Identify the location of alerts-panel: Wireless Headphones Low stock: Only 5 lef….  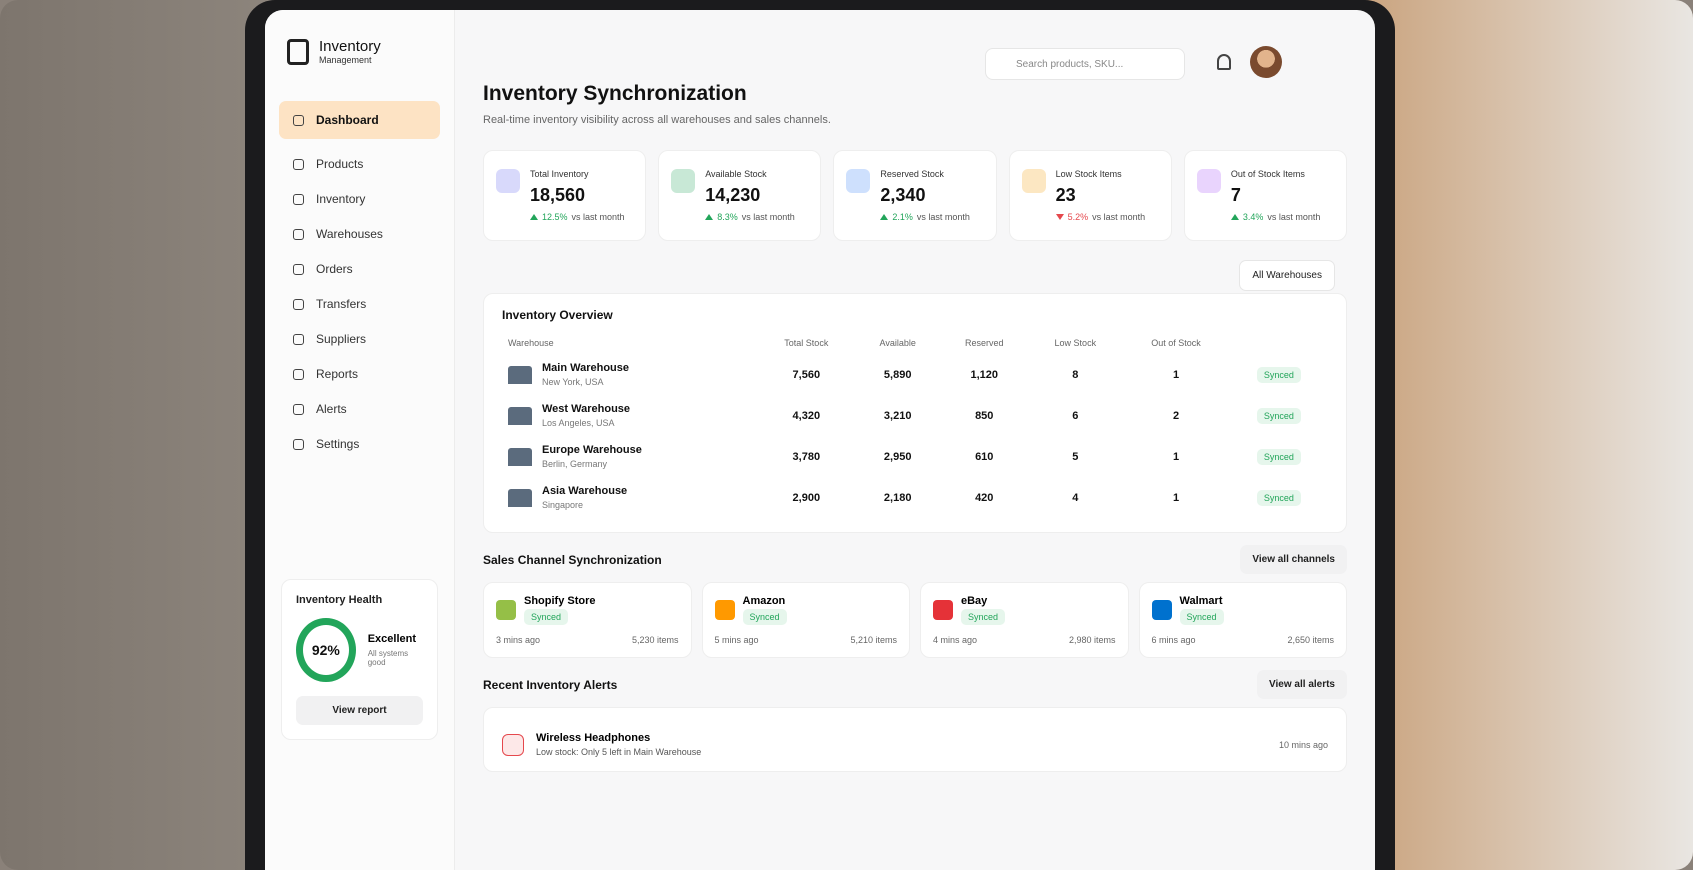
(915, 739).